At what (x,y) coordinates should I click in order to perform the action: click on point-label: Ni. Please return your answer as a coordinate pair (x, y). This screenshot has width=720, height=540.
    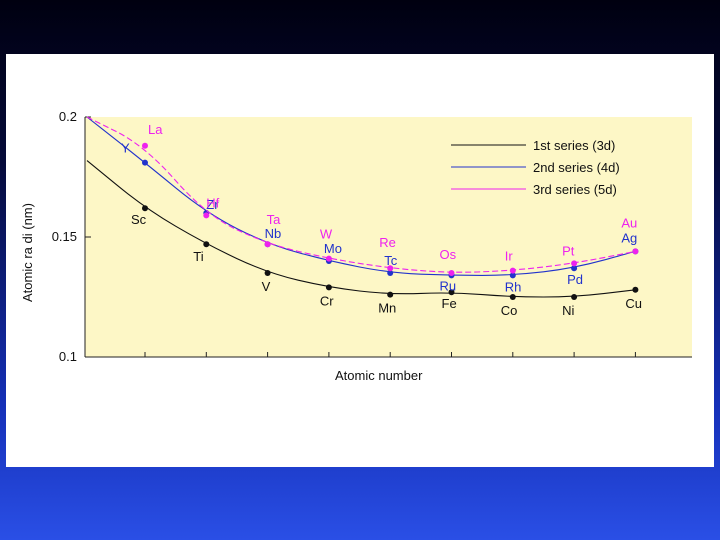
    Looking at the image, I should click on (568, 310).